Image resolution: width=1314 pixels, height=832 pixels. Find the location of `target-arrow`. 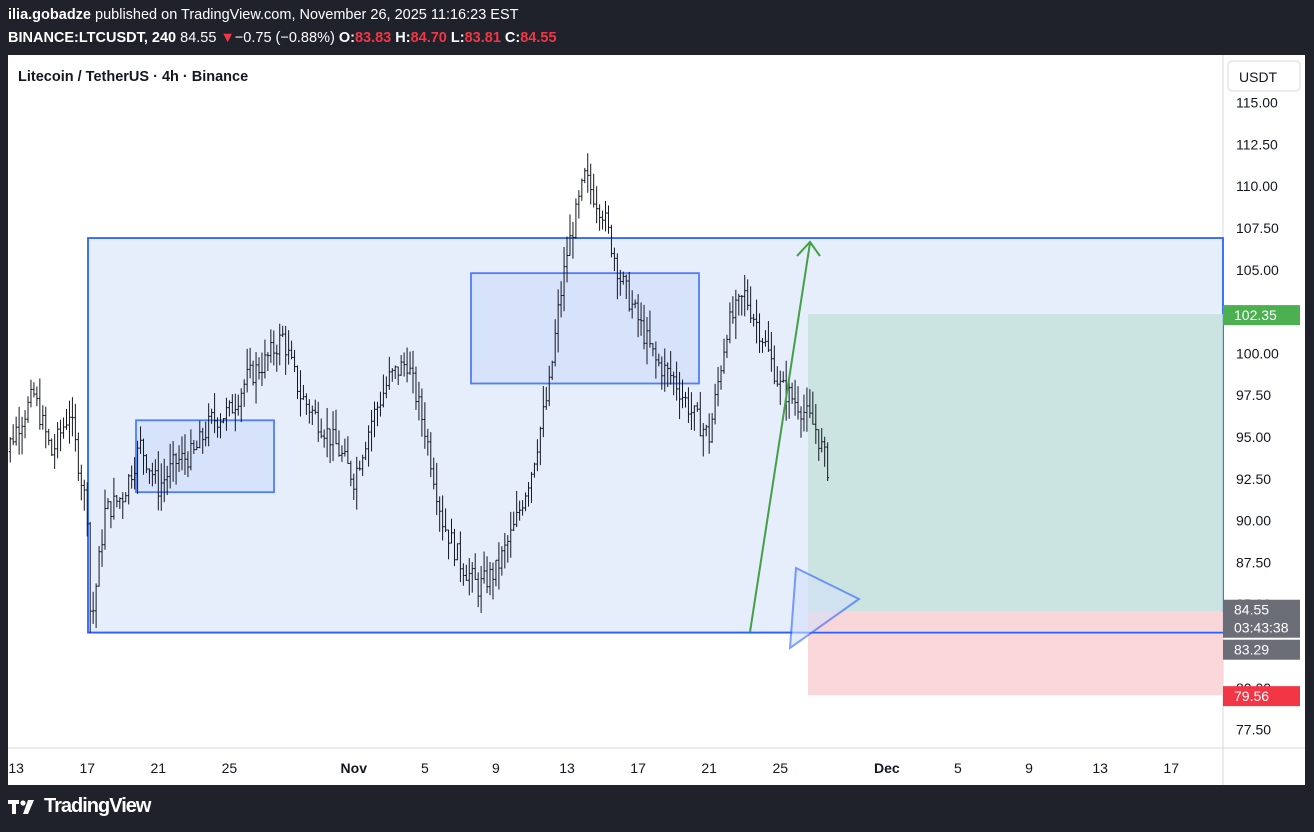

target-arrow is located at coordinates (780, 437).